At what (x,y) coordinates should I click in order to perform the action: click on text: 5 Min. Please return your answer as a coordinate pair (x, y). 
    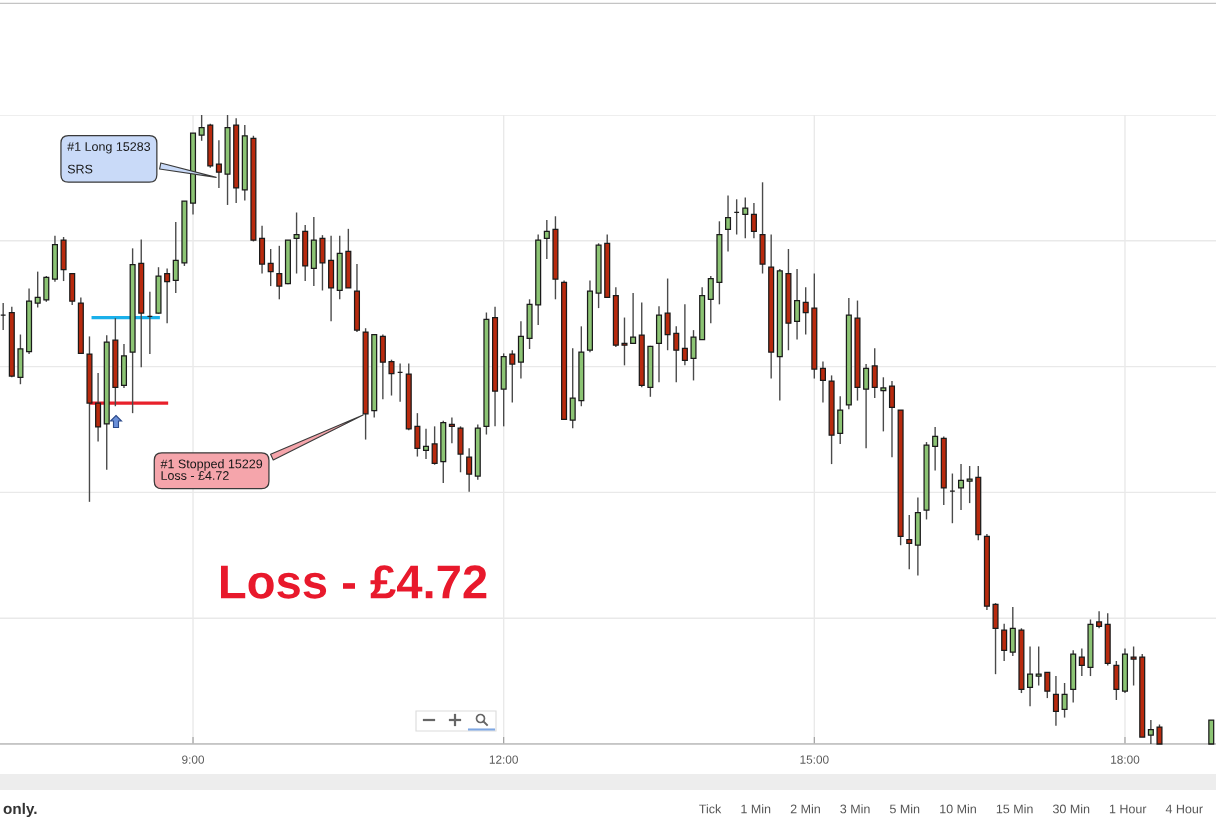
    Looking at the image, I should click on (904, 809).